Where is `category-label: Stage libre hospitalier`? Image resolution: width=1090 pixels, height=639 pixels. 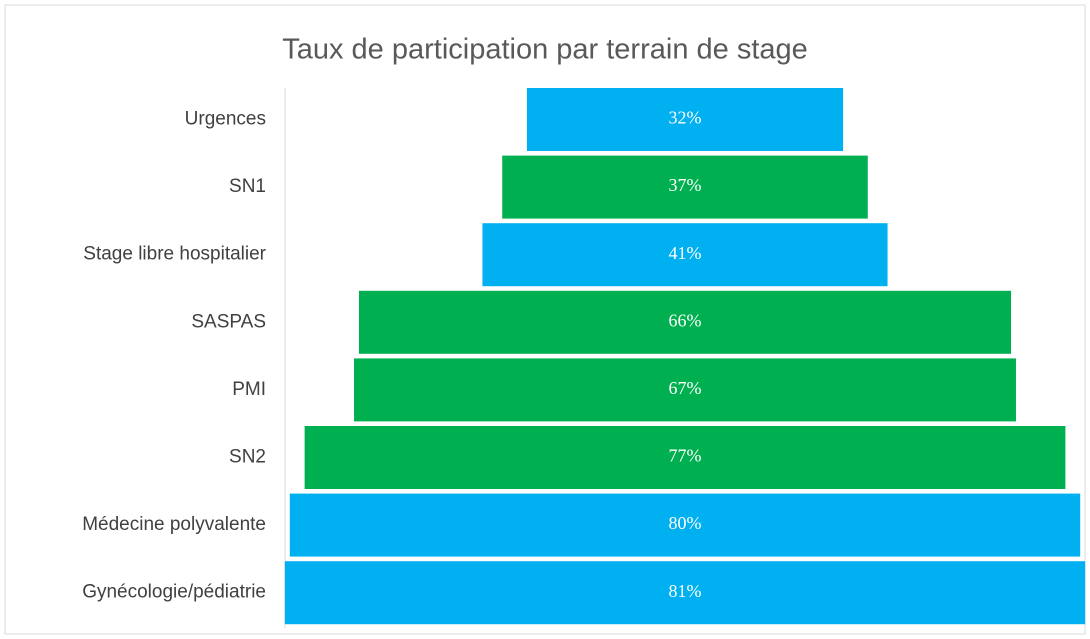 category-label: Stage libre hospitalier is located at coordinates (174, 254).